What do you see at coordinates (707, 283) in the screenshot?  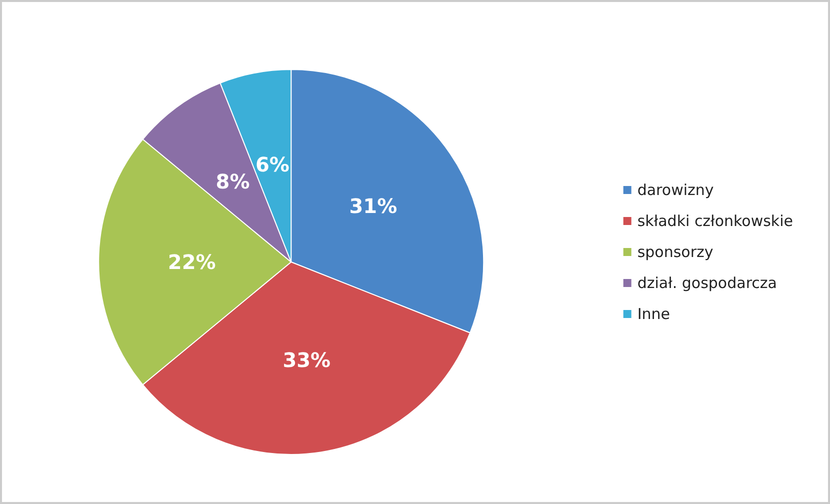 I see `legend-label: dział. gospodarcza` at bounding box center [707, 283].